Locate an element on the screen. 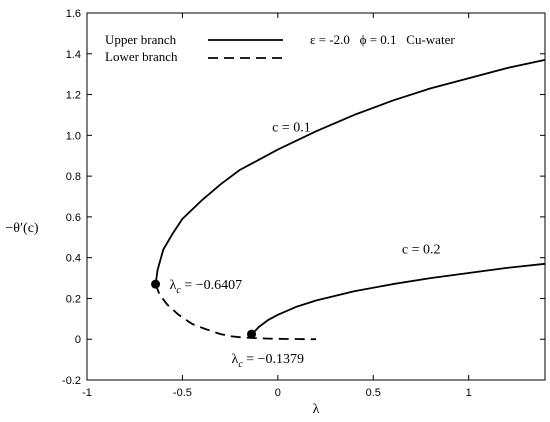 The height and width of the screenshot is (422, 550). critical-points is located at coordinates (204, 309).